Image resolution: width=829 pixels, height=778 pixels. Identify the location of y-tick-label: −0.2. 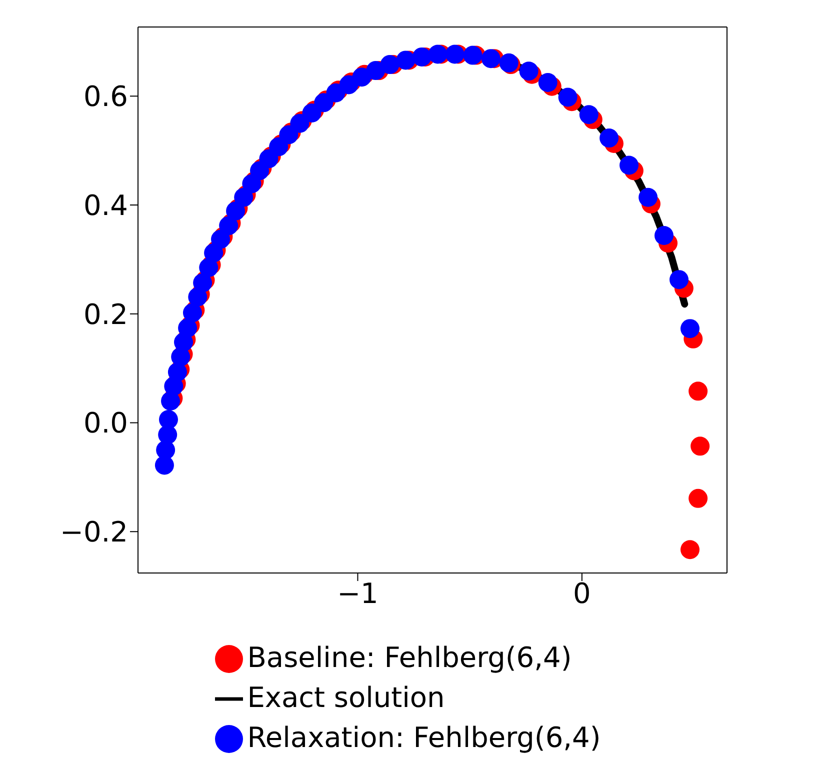
(94, 532).